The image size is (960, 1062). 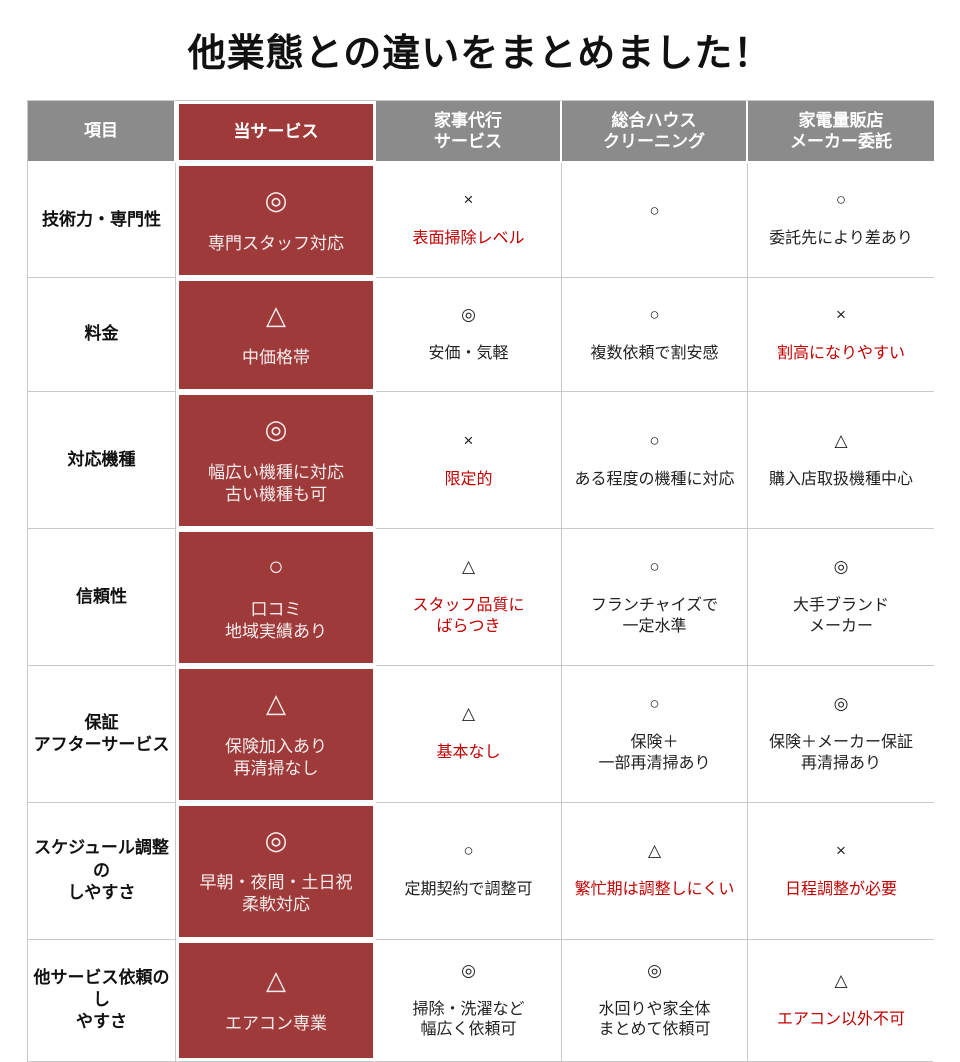 What do you see at coordinates (276, 757) in the screenshot?
I see `rating-note: 保険加入あり 再清掃なし` at bounding box center [276, 757].